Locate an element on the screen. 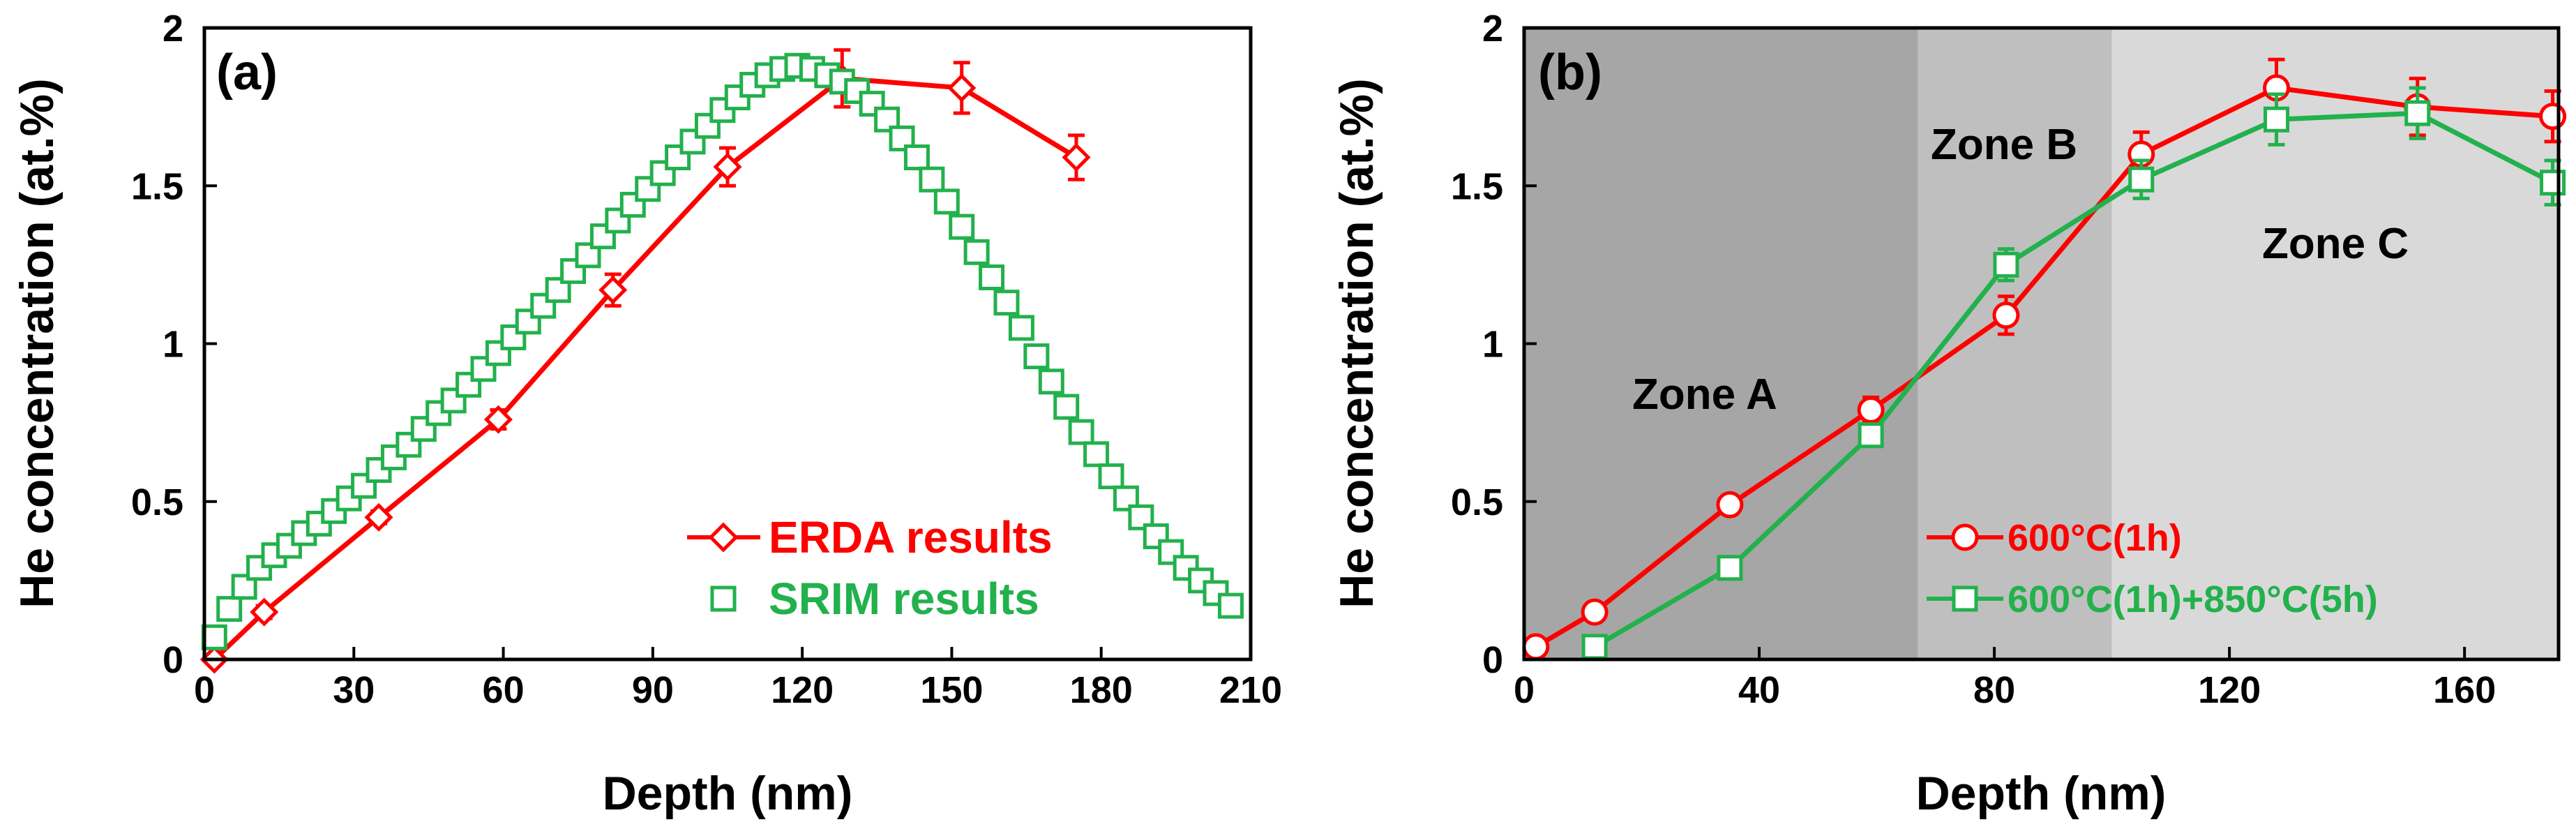 The height and width of the screenshot is (829, 2576). panel-a-label: (a) is located at coordinates (247, 72).